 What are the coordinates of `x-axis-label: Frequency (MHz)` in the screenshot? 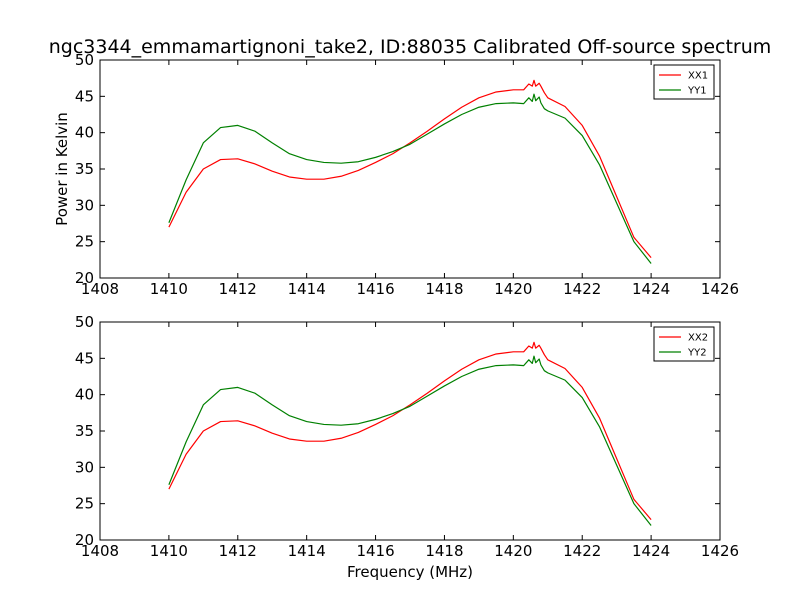 It's located at (410, 572).